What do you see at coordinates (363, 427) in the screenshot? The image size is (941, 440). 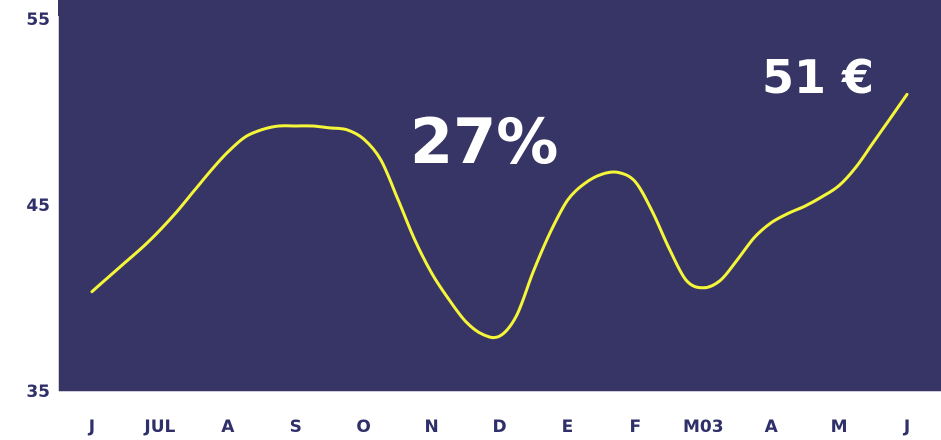 I see `x-tick-label: O` at bounding box center [363, 427].